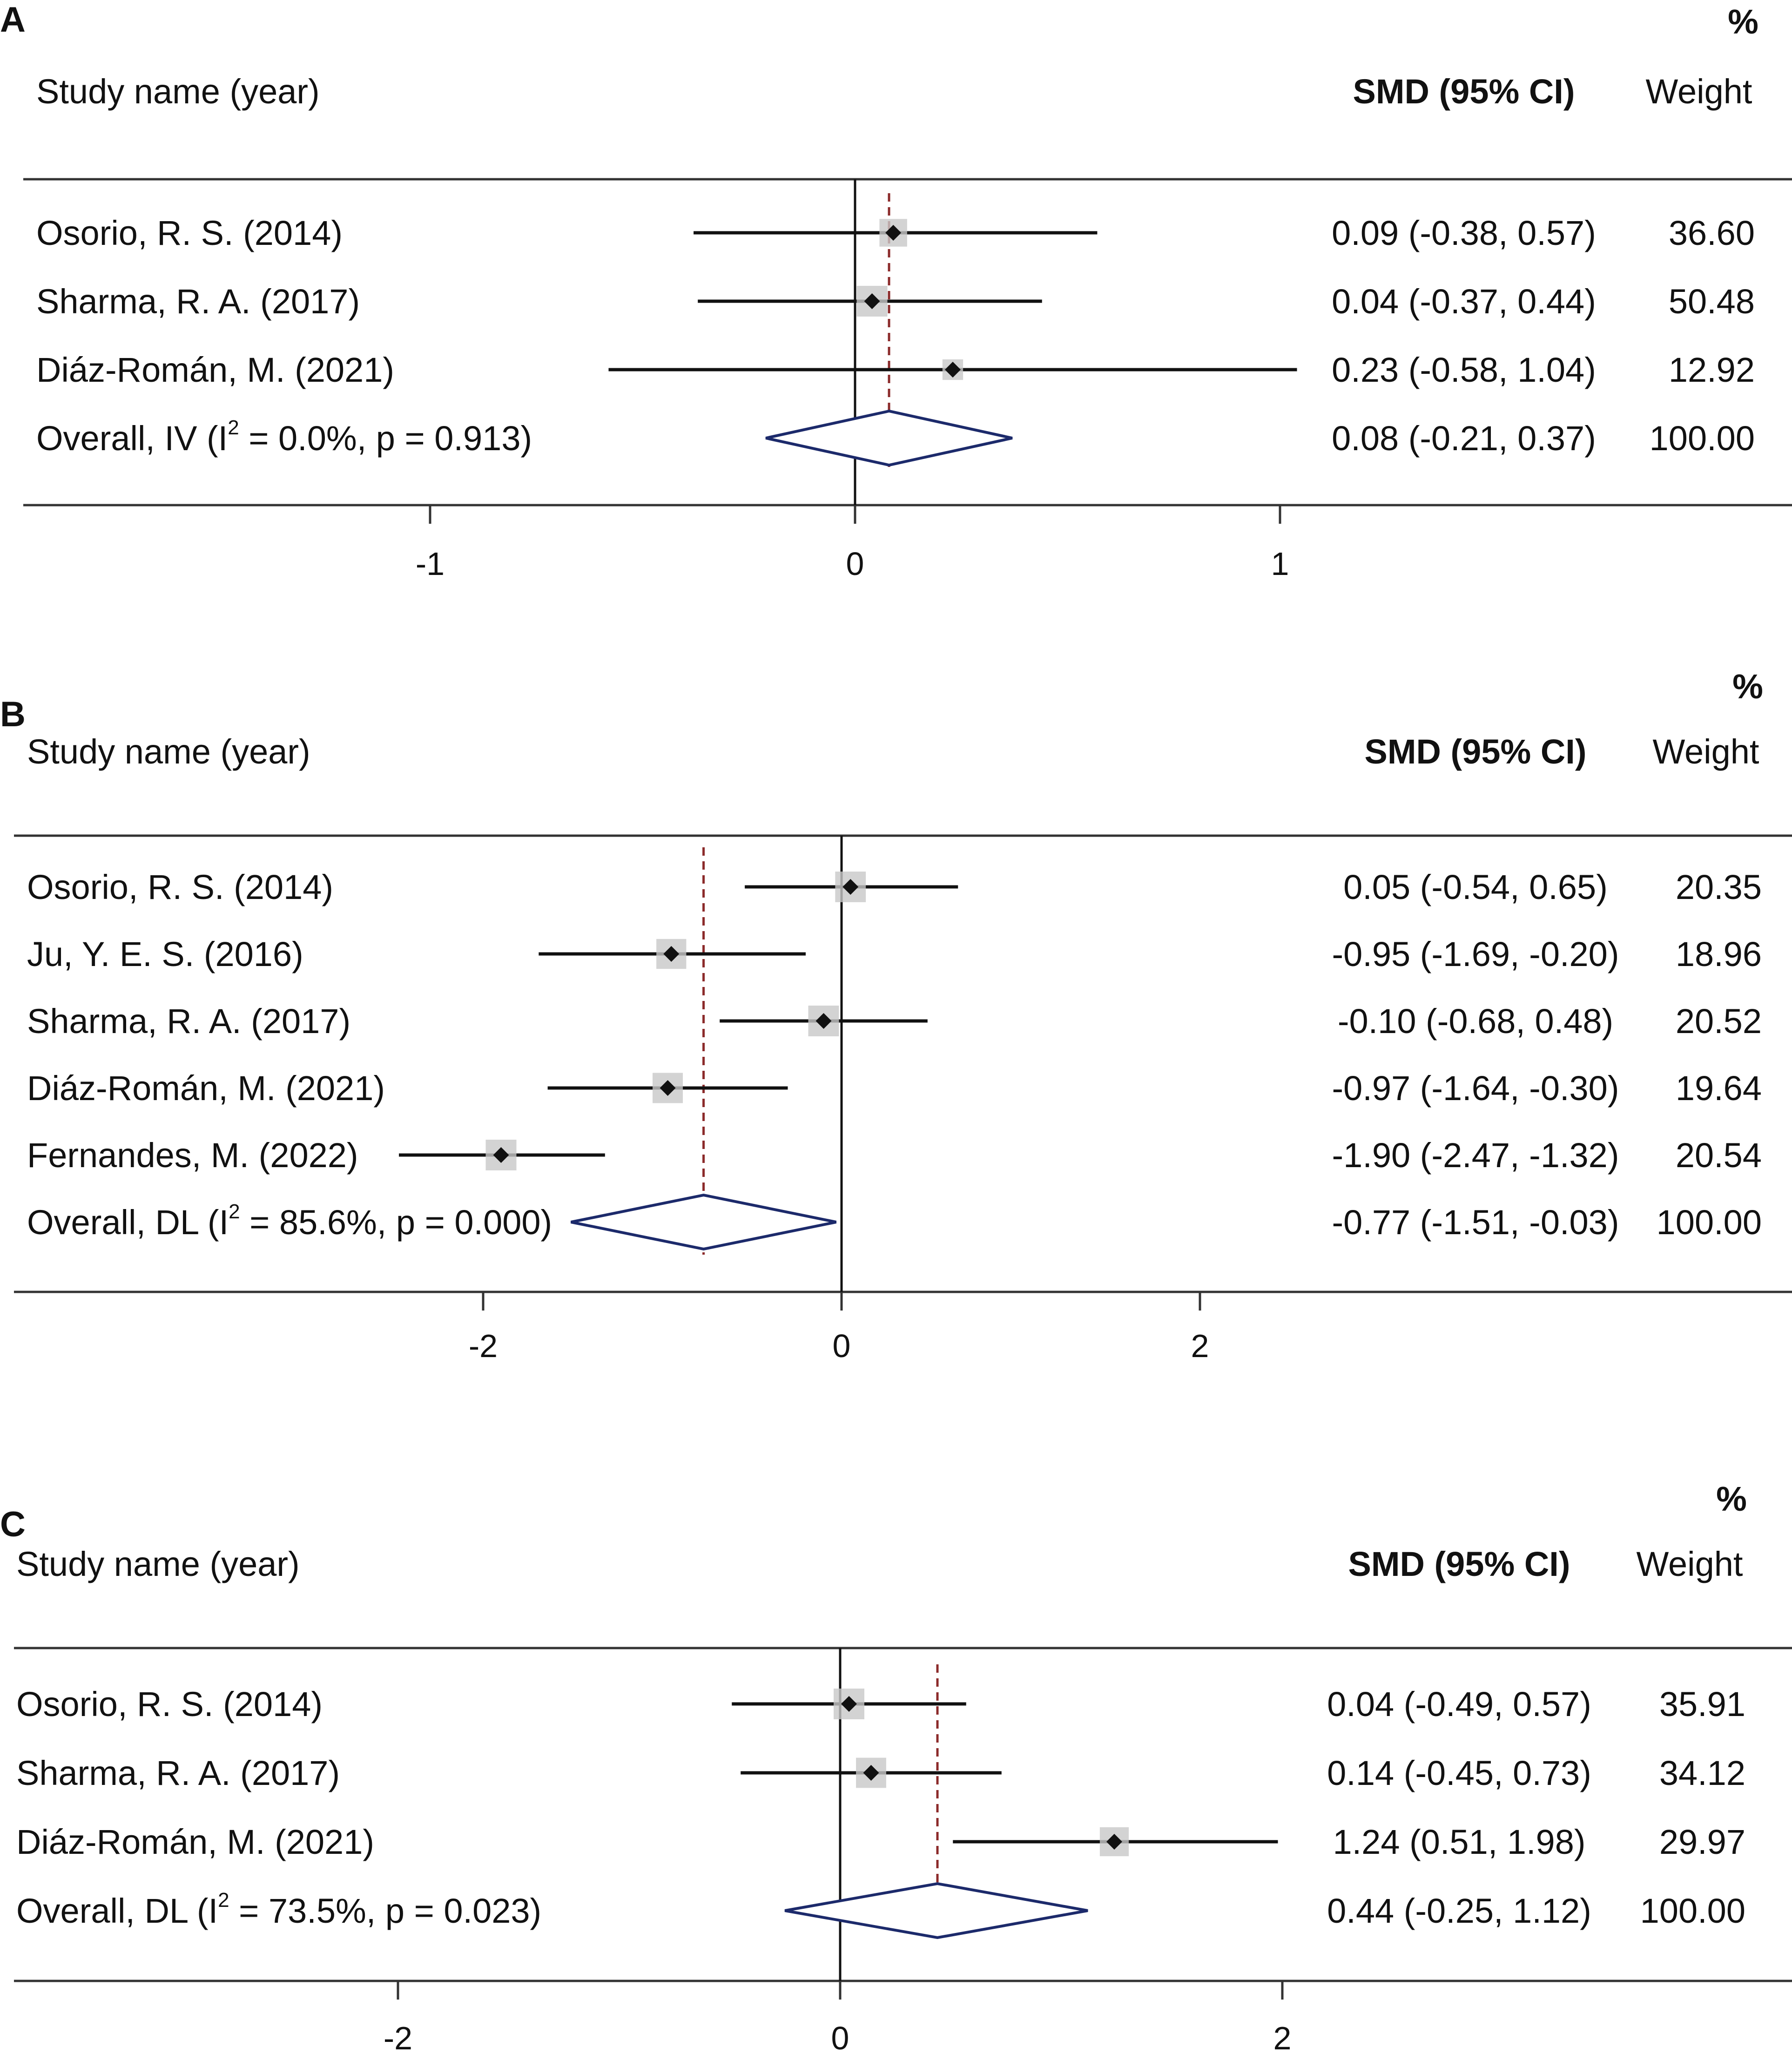 The width and height of the screenshot is (1792, 2061). Describe the element at coordinates (206, 1088) in the screenshot. I see `panel-b-study-name: Diáz-Román, M. (2021)` at that location.